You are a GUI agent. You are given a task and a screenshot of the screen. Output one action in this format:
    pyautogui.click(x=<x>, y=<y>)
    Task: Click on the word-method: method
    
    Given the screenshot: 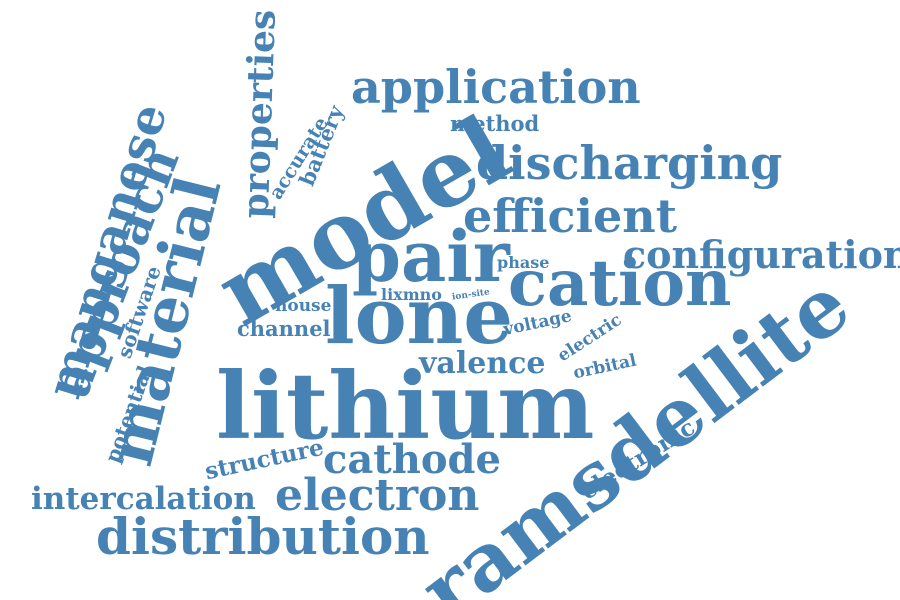 What is the action you would take?
    pyautogui.click(x=495, y=123)
    